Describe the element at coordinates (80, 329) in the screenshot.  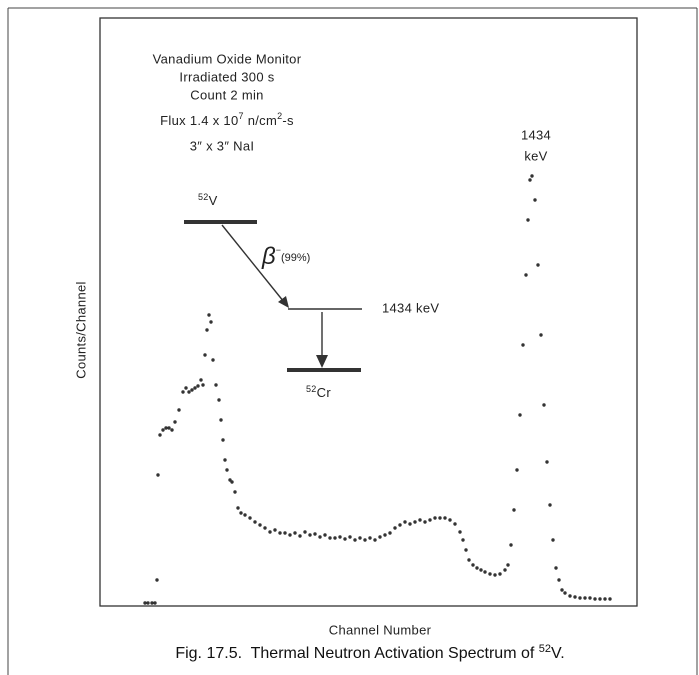
I see `y-axis-label: Counts/Channel` at that location.